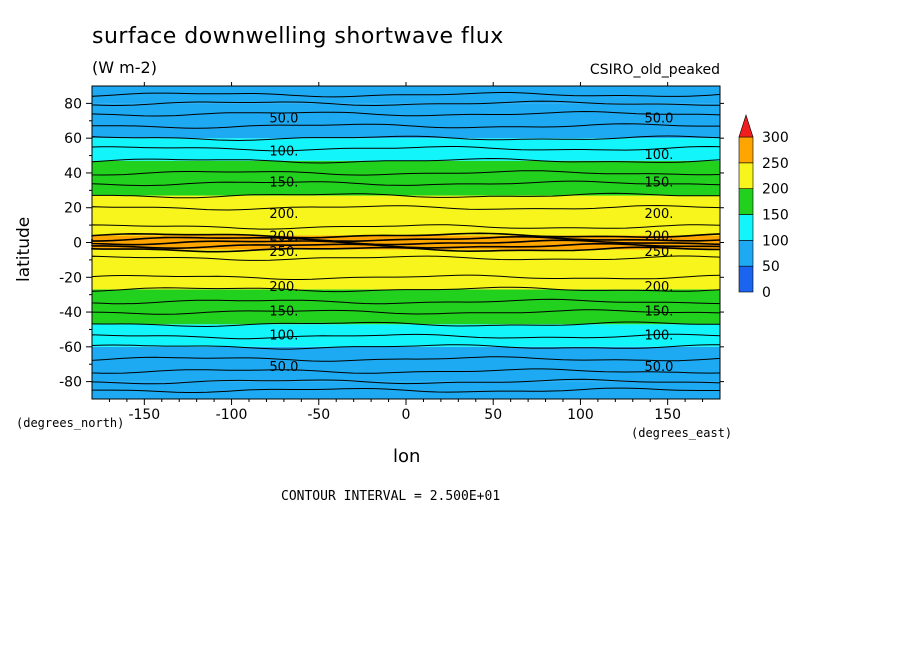  Describe the element at coordinates (73, 174) in the screenshot. I see `y-tick-label: 40` at that location.